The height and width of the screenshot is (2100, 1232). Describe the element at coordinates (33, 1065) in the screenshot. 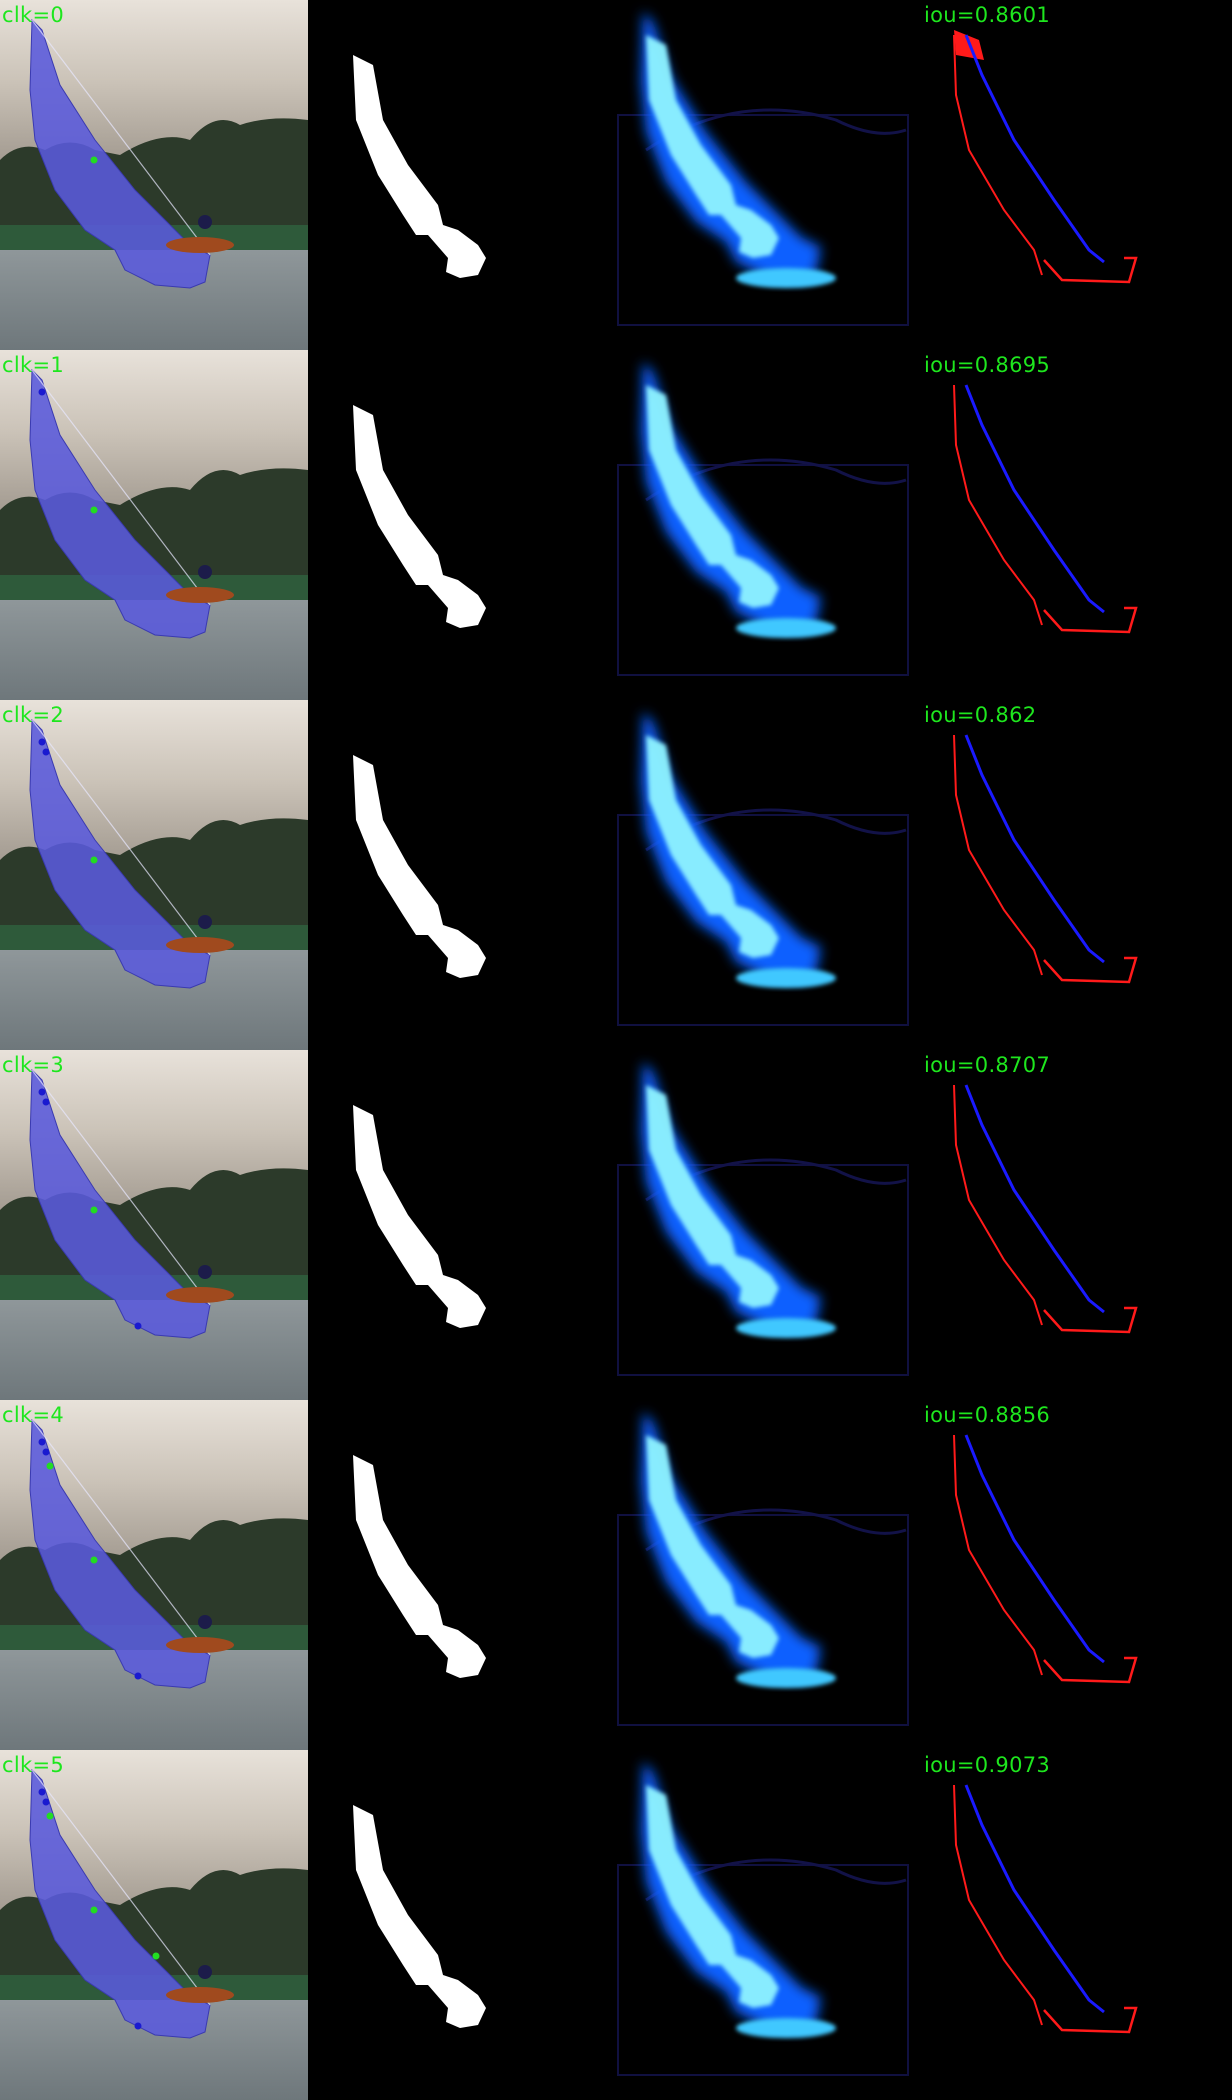

I see `click-count-label: clk=3` at that location.